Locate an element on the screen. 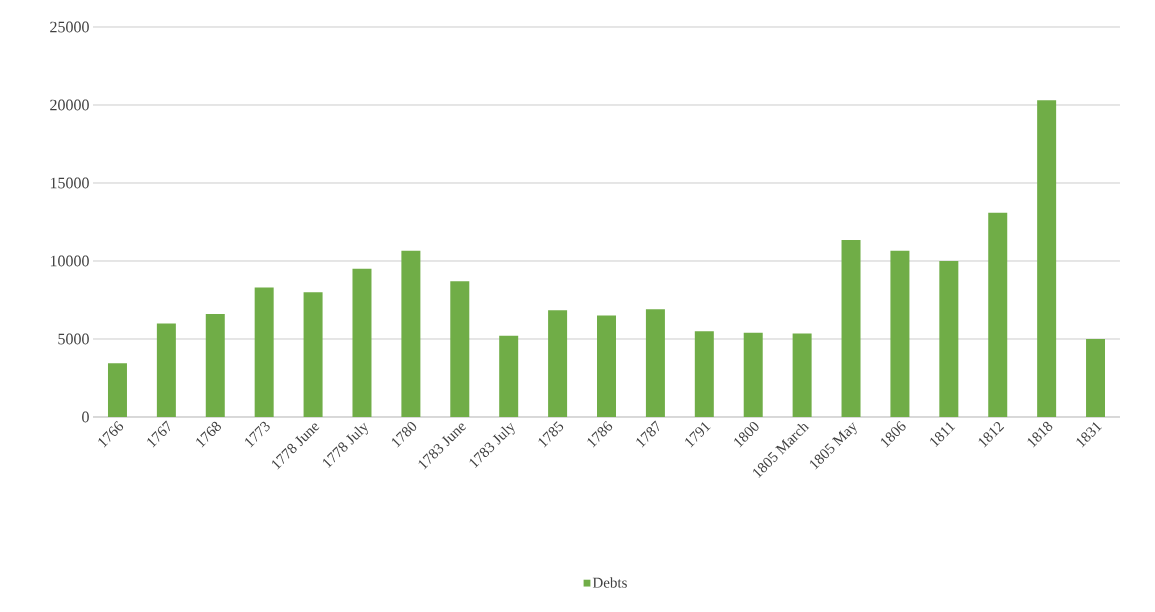 The image size is (1155, 612). legend-label: Debts is located at coordinates (609, 582).